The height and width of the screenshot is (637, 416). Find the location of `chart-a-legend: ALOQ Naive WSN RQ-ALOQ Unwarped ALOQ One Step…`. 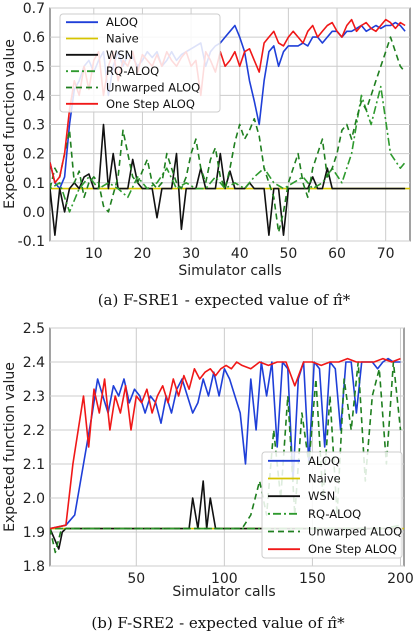

chart-a-legend: ALOQ Naive WSN RQ-ALOQ Unwarped ALOQ One Step… is located at coordinates (140, 63).